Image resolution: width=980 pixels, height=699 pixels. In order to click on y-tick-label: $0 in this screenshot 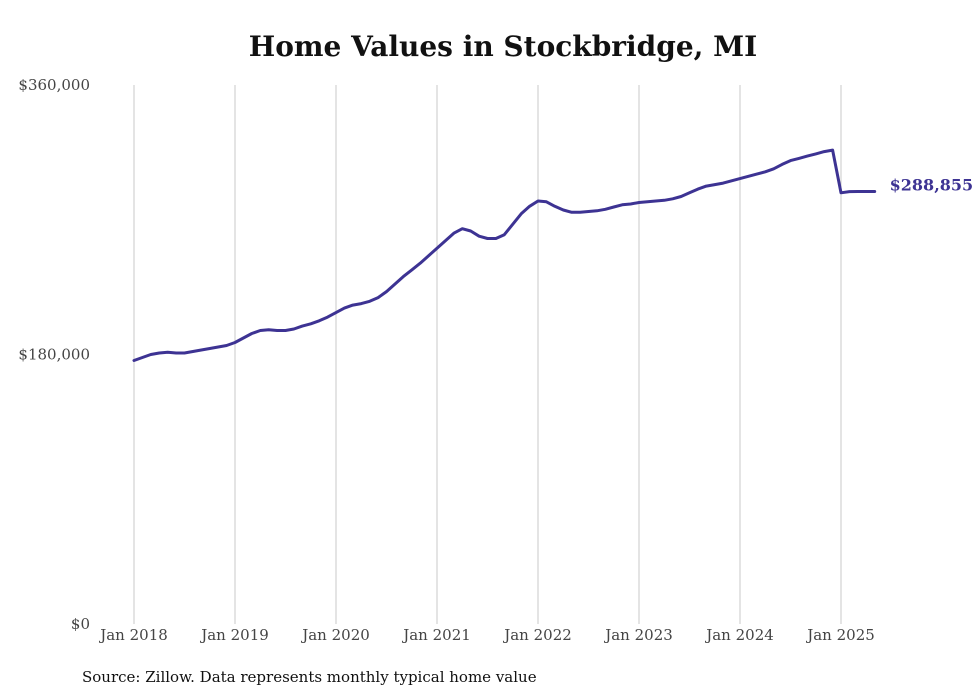, I will do `click(80, 624)`.